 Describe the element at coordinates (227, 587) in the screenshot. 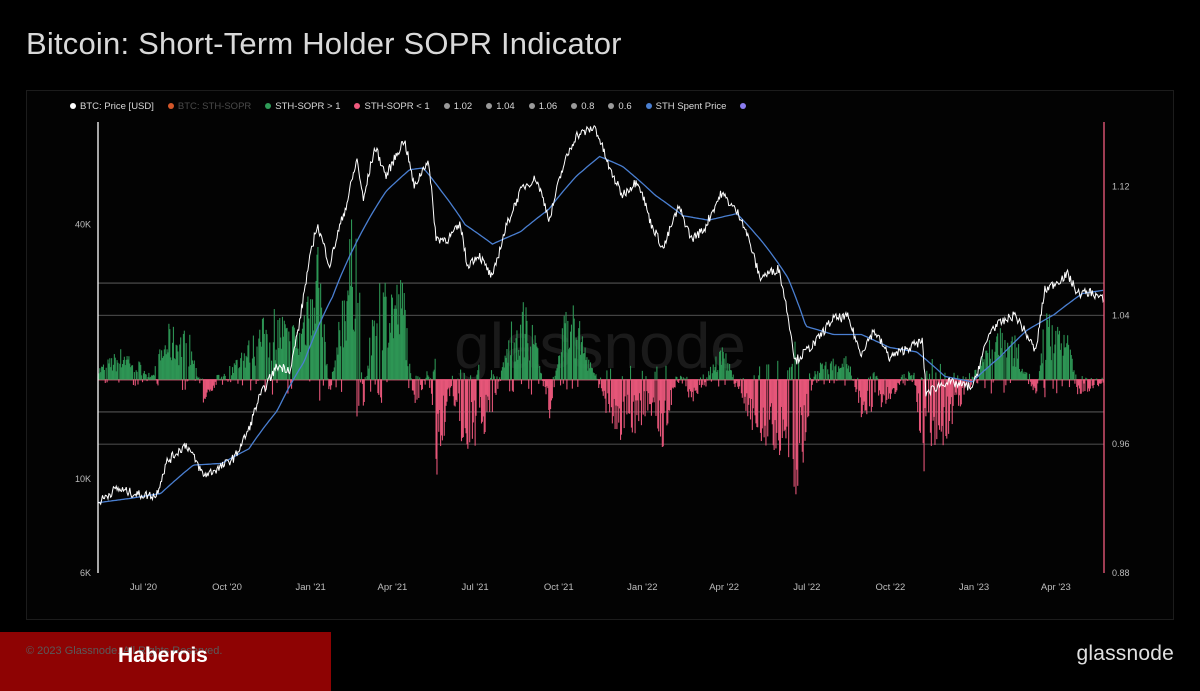

I see `x-axis-tick-label: Oct '20` at that location.